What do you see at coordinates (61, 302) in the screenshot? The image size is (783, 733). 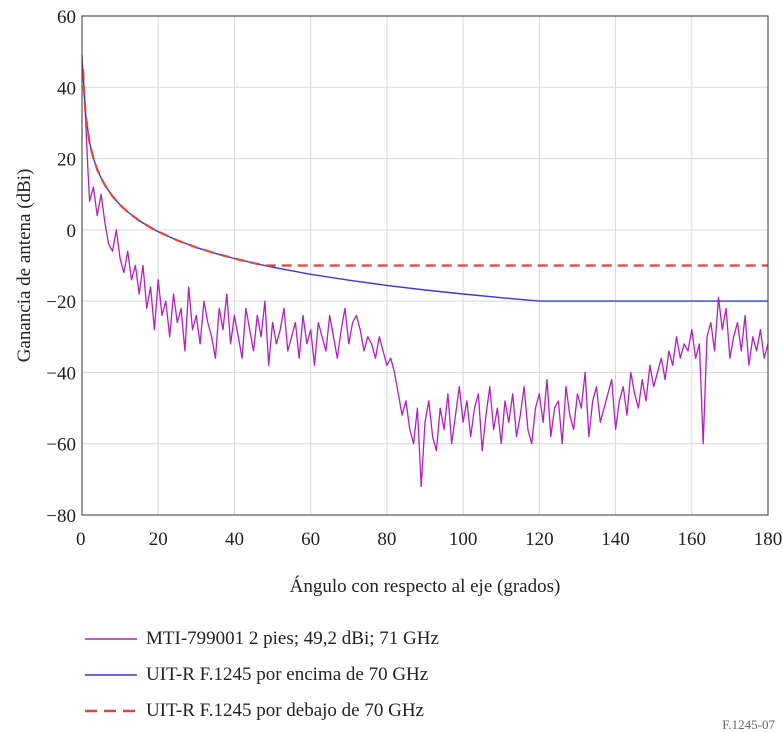 I see `y-tick-label: −20` at bounding box center [61, 302].